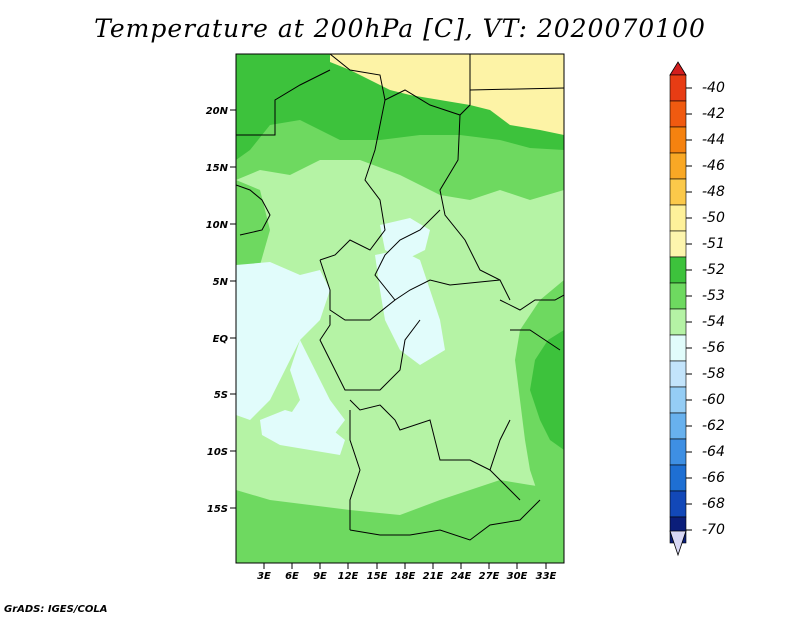 This screenshot has height=618, width=800. I want to click on region-cyan-54-west, so click(290, 353).